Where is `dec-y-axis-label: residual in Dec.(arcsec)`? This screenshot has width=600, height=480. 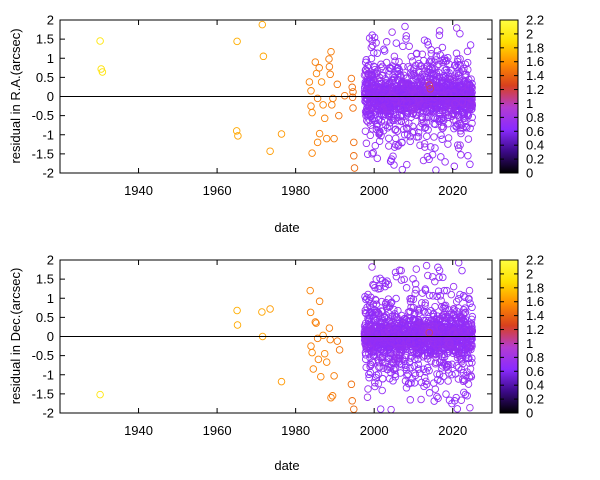
dec-y-axis-label: residual in Dec.(arcsec) is located at coordinates (15, 336).